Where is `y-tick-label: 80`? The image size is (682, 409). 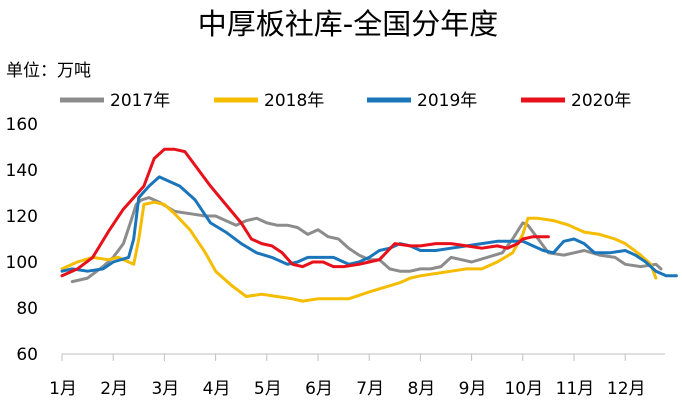
y-tick-label: 80 is located at coordinates (27, 309).